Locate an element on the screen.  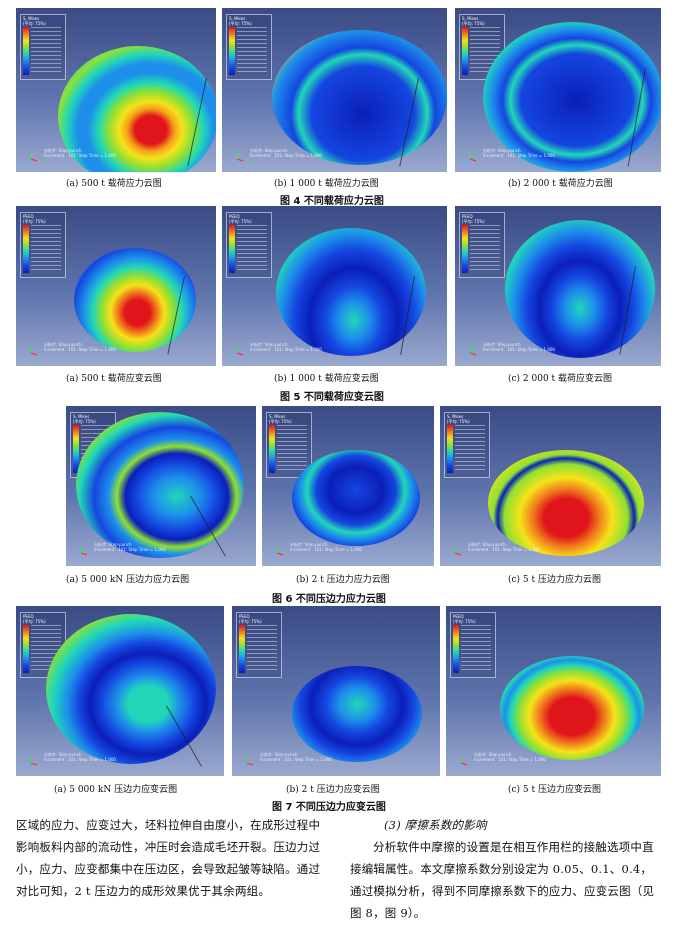
fig4-caption-a: (a) 500 t 载荷应力云图 is located at coordinates (114, 184).